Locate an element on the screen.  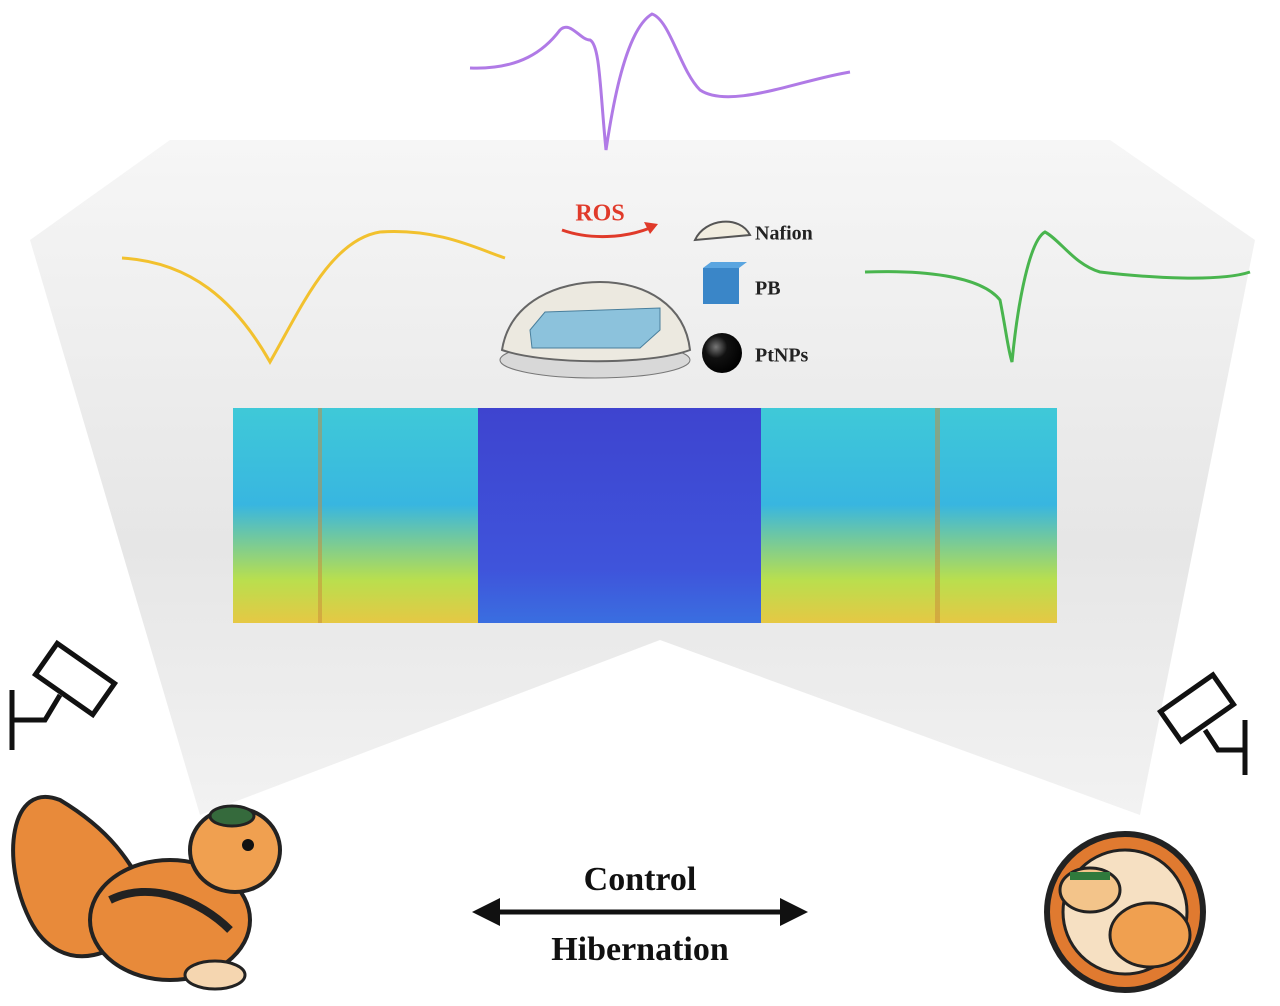
electrode-layer is located at coordinates (595, 328).